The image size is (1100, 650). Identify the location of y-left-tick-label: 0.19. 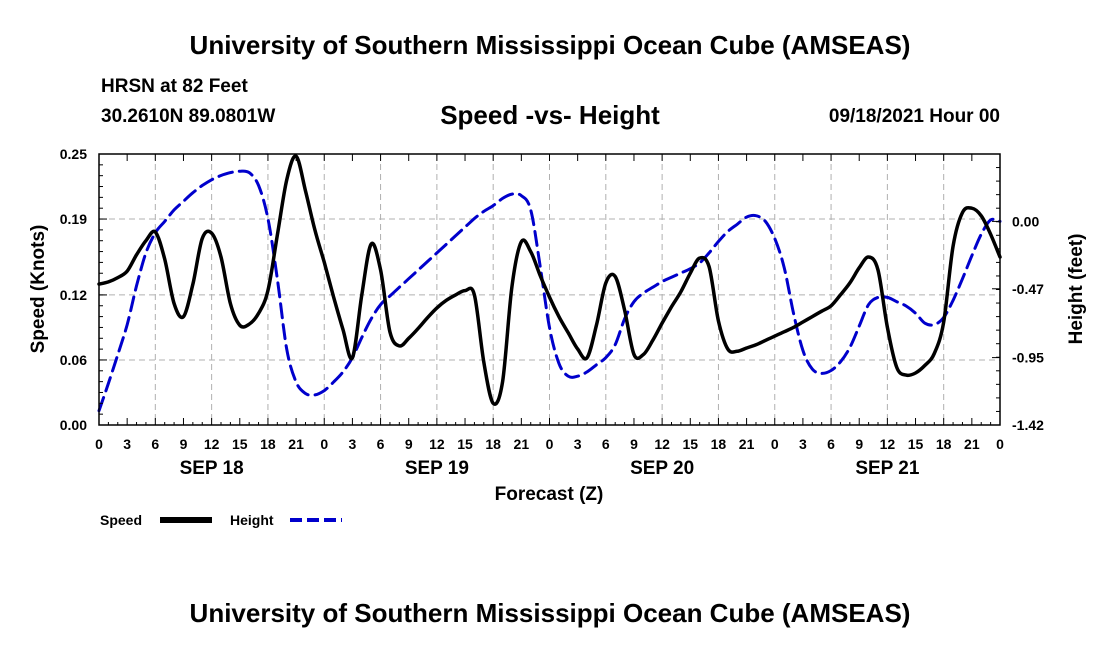
(73, 219).